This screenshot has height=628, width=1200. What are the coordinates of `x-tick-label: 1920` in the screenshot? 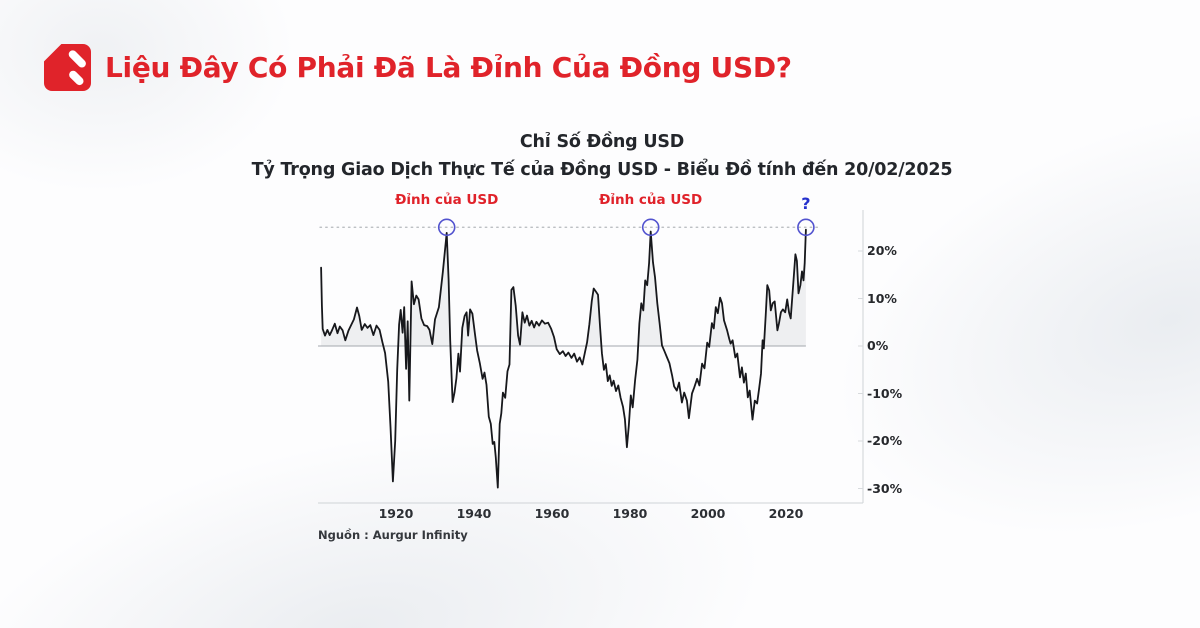 It's located at (396, 513).